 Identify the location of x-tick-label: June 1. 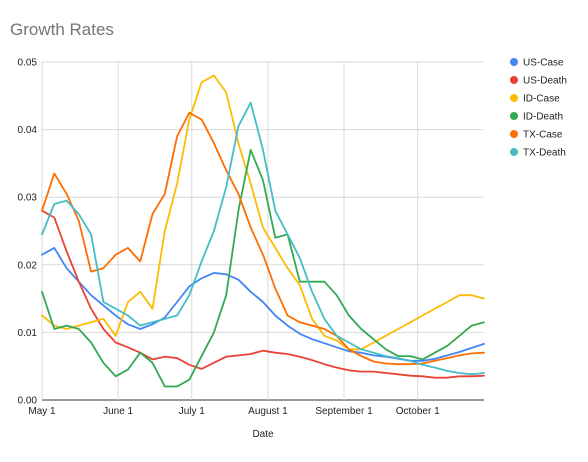
(118, 411).